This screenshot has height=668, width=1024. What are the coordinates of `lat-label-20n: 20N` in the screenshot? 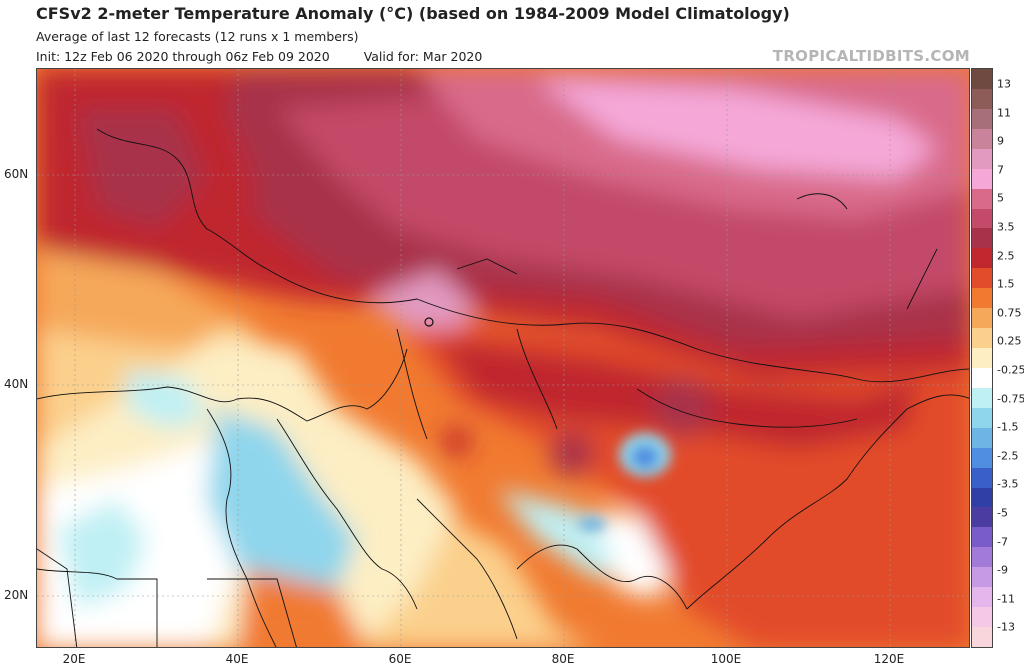 It's located at (16, 595).